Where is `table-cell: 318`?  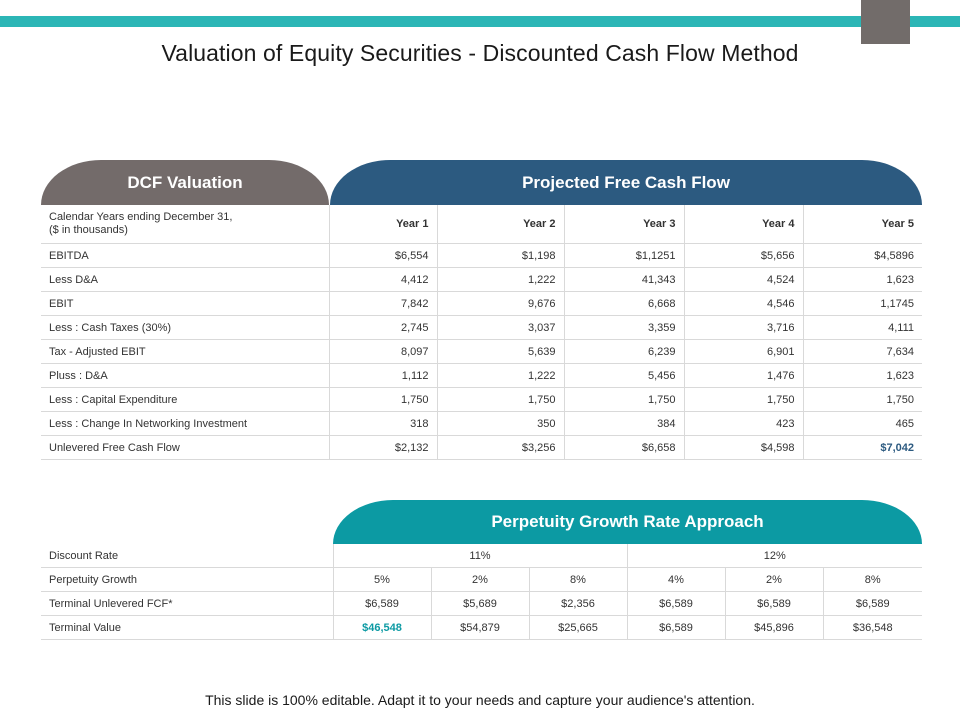
table-cell: 318 is located at coordinates (383, 423).